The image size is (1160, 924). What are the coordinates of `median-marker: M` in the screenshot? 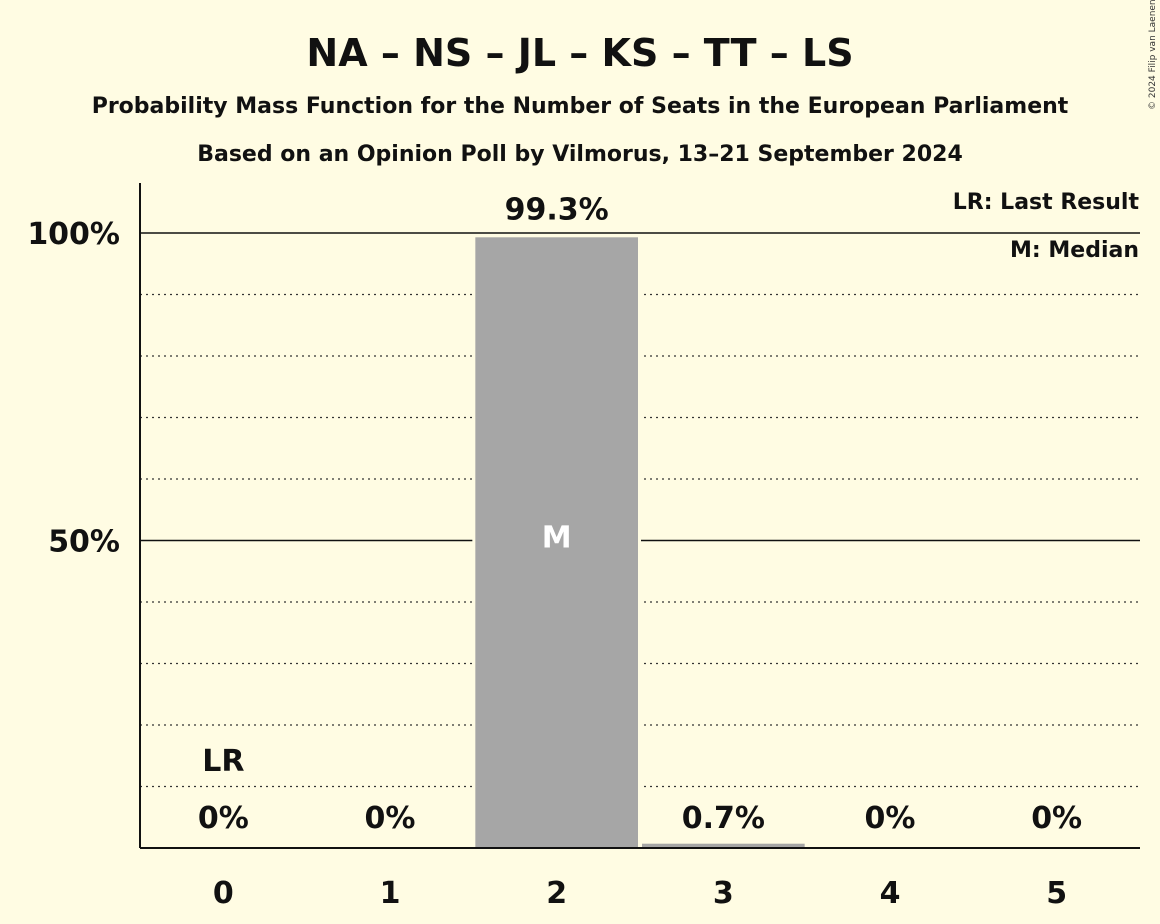 It's located at (557, 538).